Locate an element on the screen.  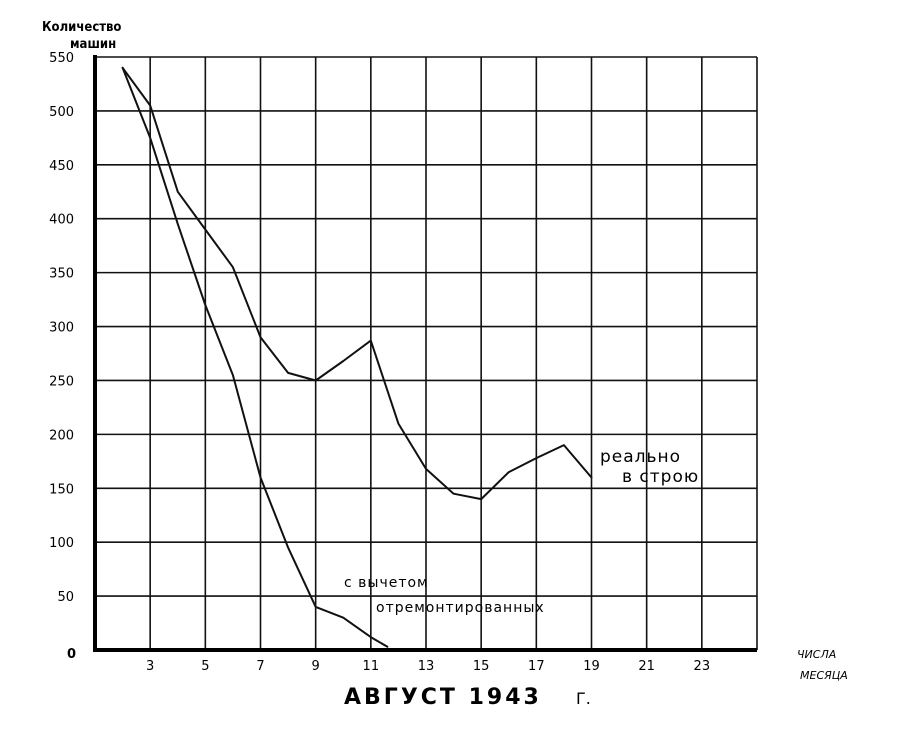
y-tick-label: 50 is located at coordinates (65, 597).